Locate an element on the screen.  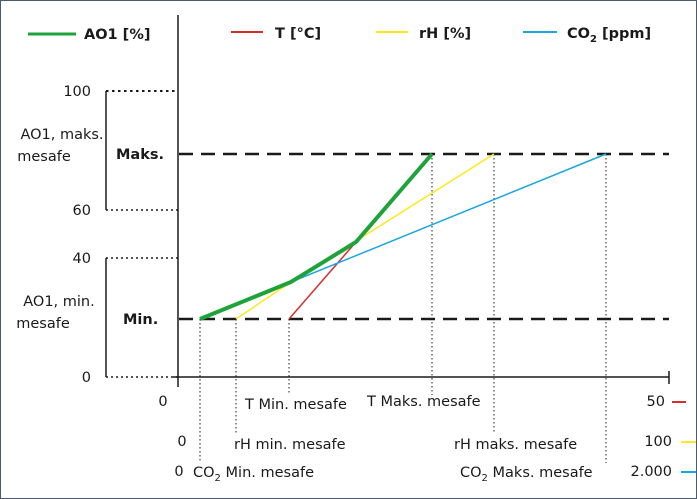
rh-line is located at coordinates (365, 236).